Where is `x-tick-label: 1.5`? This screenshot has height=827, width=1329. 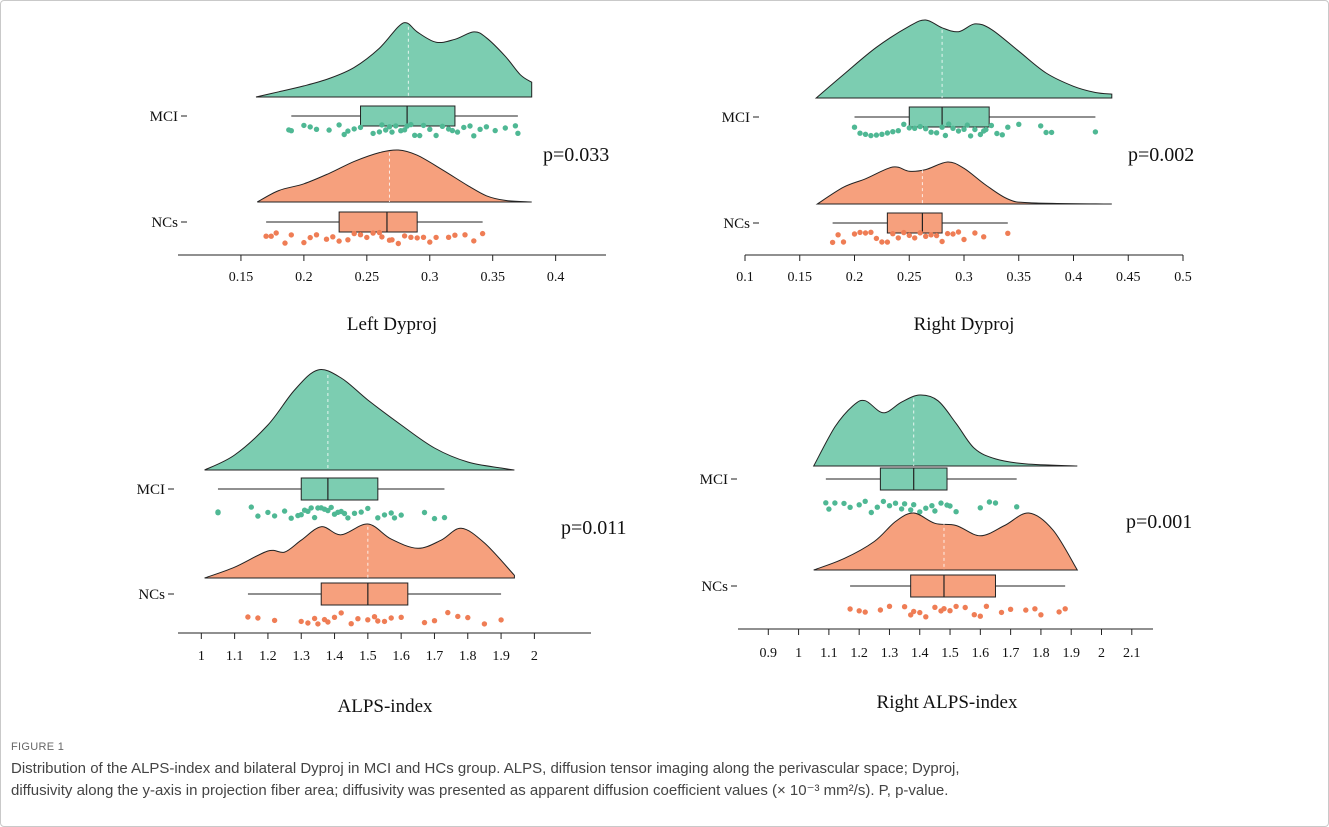 x-tick-label: 1.5 is located at coordinates (368, 656).